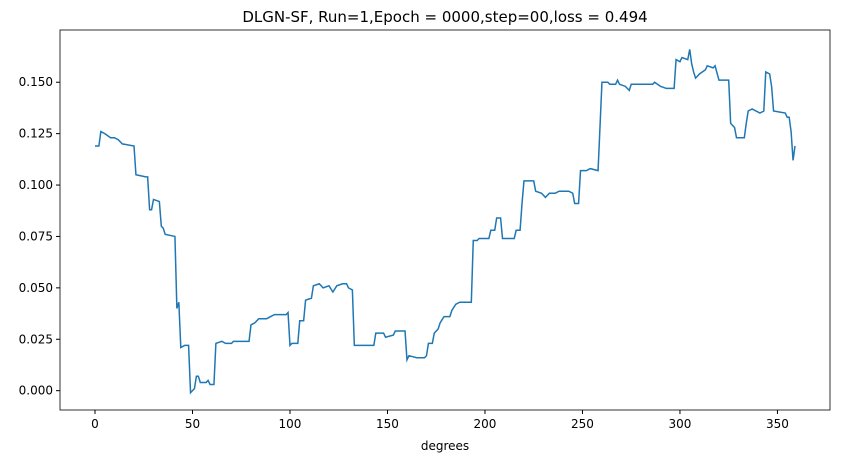 The width and height of the screenshot is (844, 467). I want to click on y-tick-label: 0.025, so click(36, 339).